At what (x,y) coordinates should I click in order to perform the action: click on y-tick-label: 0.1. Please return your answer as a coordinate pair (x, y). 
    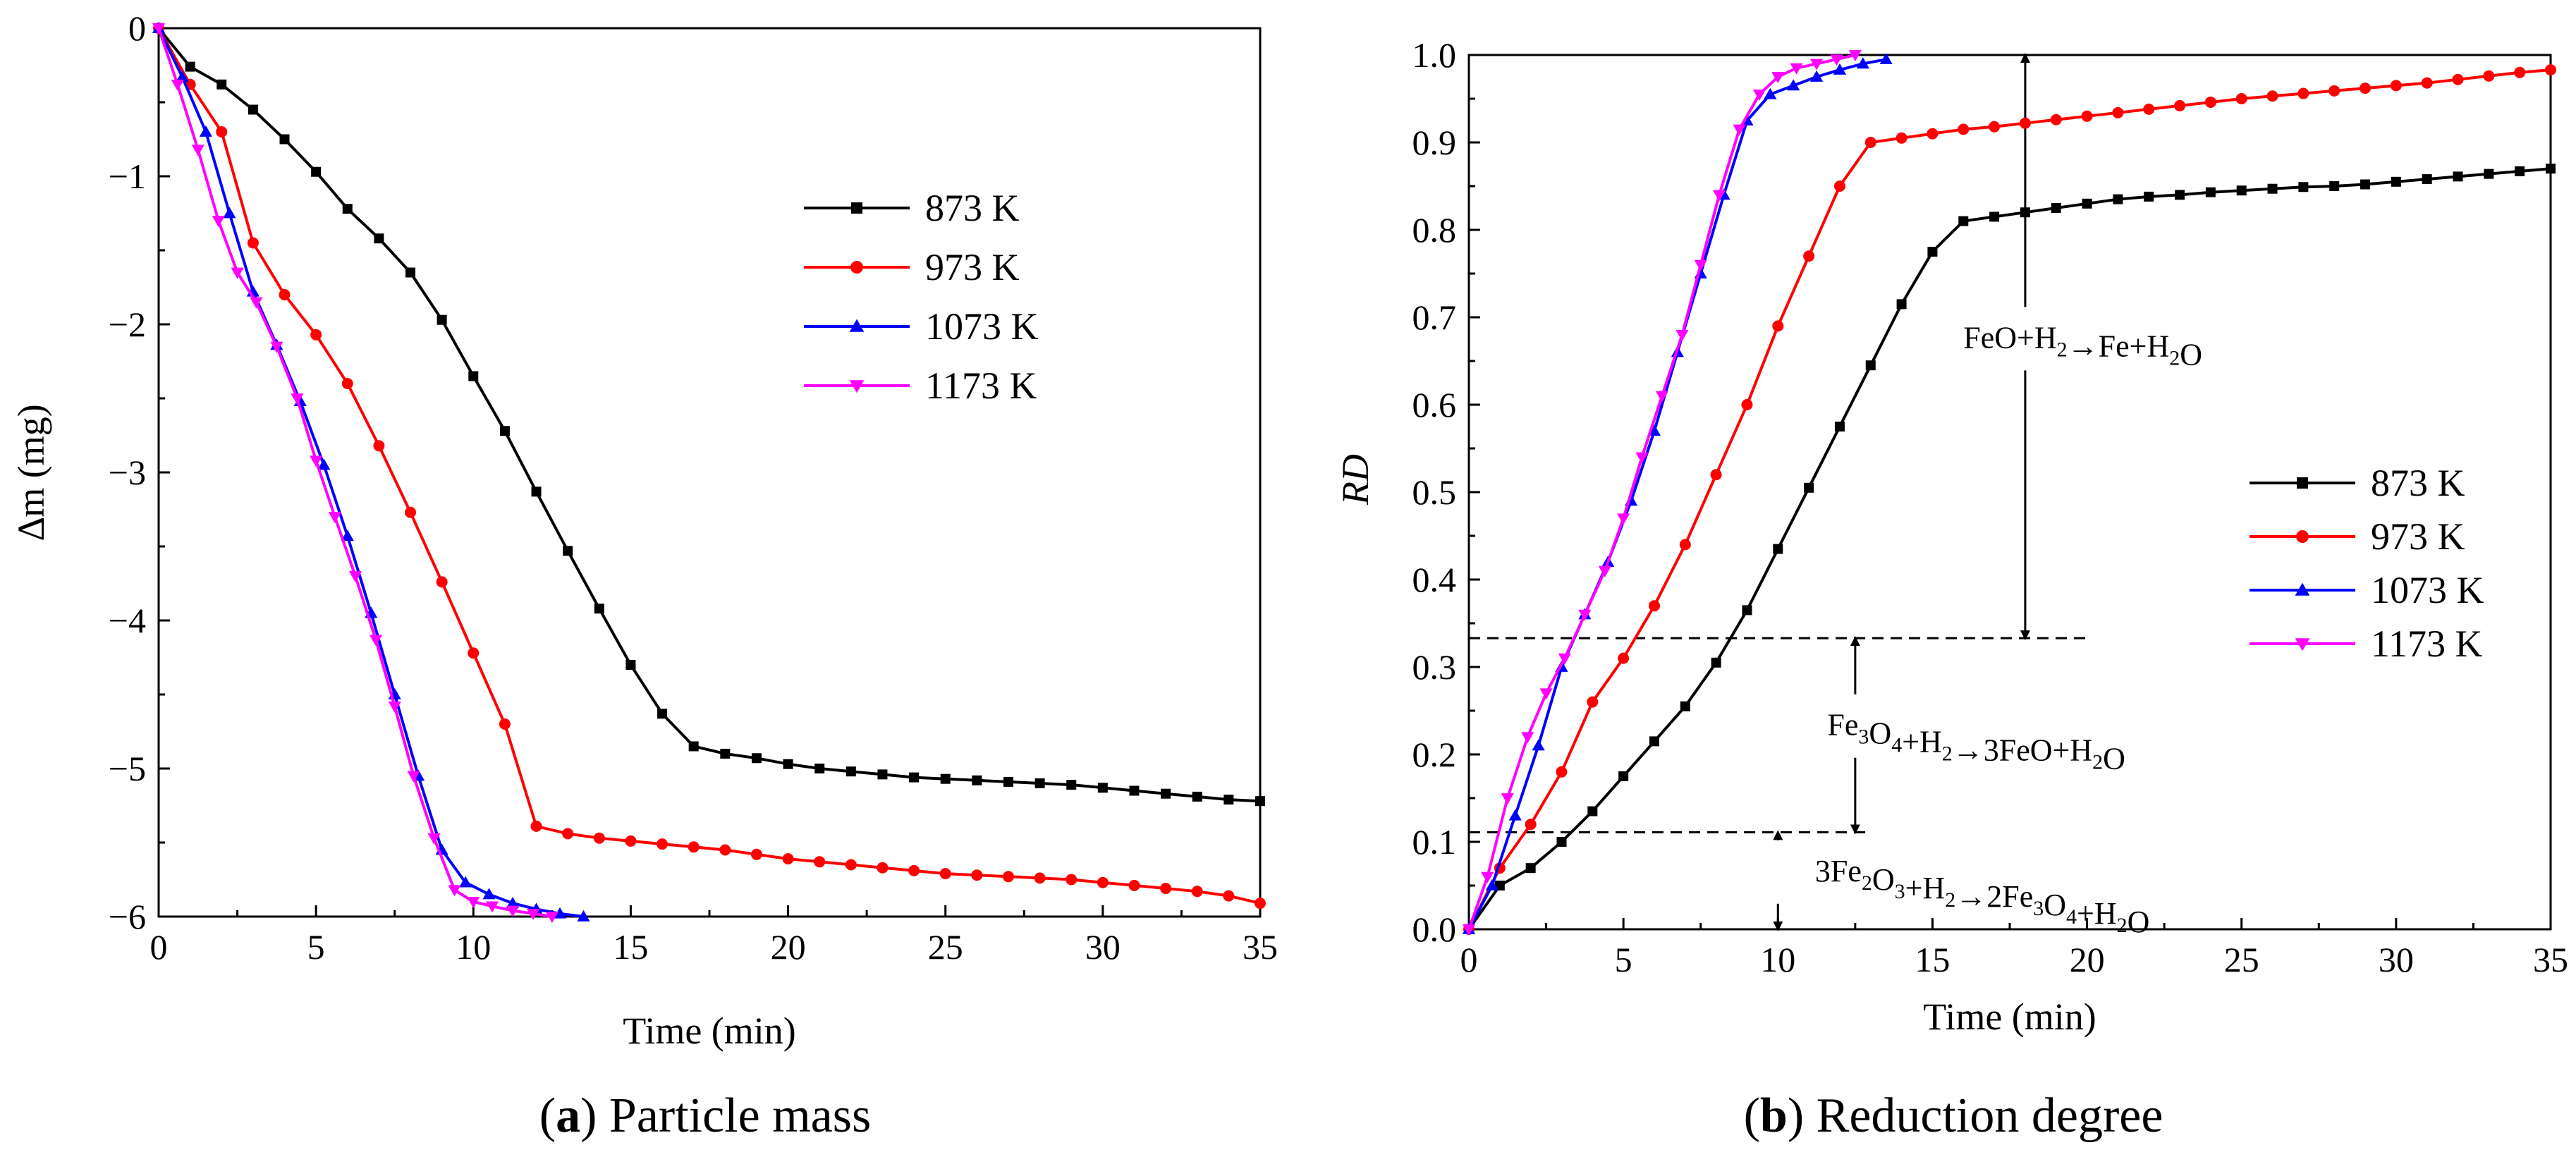
    Looking at the image, I should click on (1435, 842).